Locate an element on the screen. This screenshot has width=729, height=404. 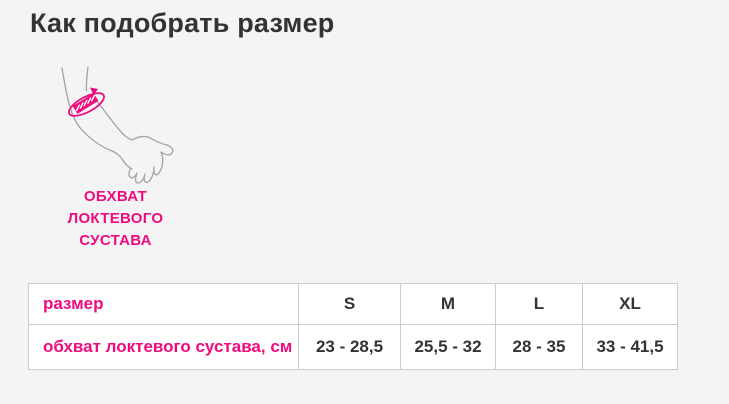
measure-caption-line: СУСТАВА is located at coordinates (115, 240).